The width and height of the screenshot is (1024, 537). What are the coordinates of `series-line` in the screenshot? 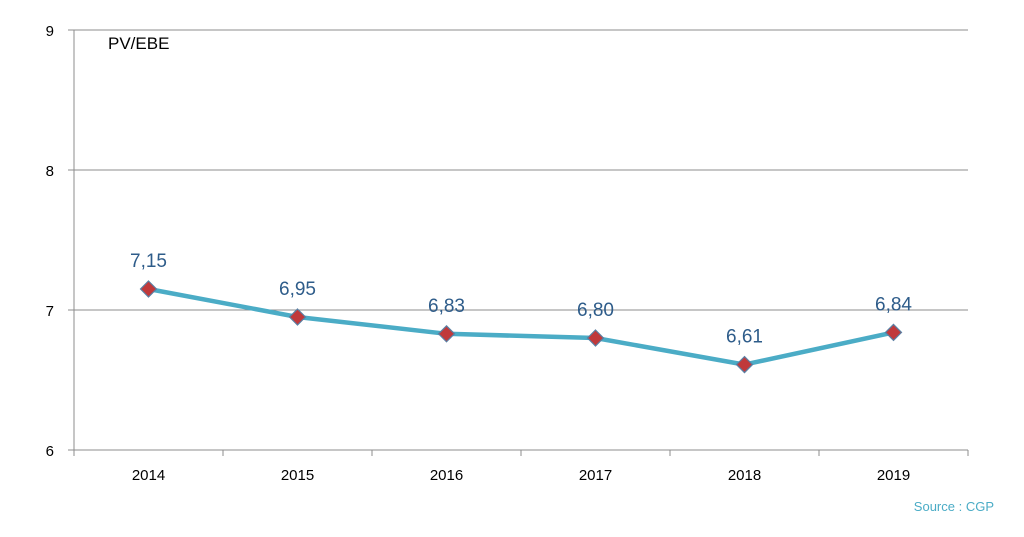 It's located at (521, 326).